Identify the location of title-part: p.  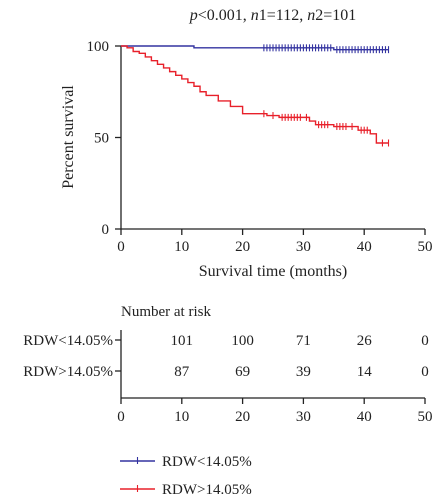
(193, 15).